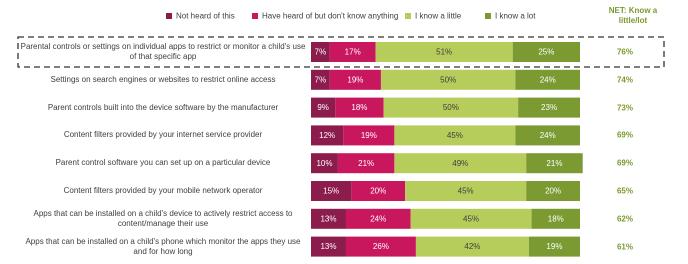 The width and height of the screenshot is (688, 264). I want to click on value-label: 10%, so click(324, 163).